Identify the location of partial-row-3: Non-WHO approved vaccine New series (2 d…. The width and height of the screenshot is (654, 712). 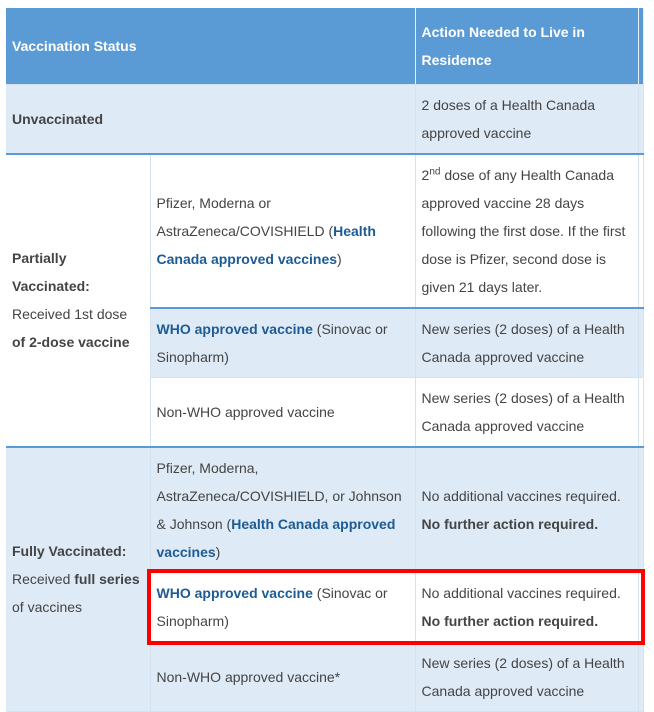
(325, 412).